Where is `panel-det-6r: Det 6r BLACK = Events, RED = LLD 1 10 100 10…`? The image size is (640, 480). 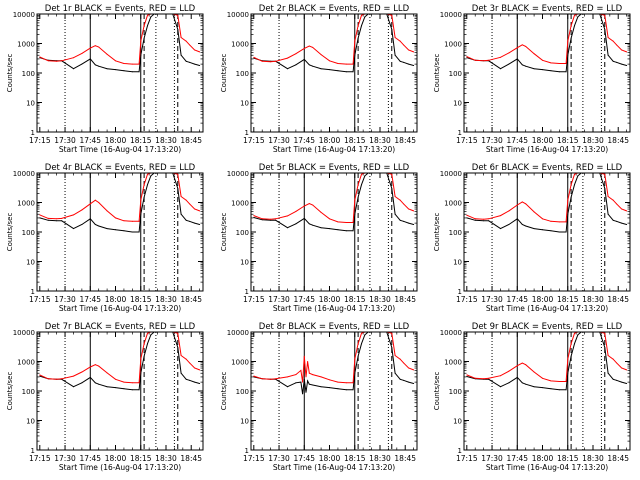 panel-det-6r: Det 6r BLACK = Events, RED = LLD 1 10 100 10… is located at coordinates (532, 238).